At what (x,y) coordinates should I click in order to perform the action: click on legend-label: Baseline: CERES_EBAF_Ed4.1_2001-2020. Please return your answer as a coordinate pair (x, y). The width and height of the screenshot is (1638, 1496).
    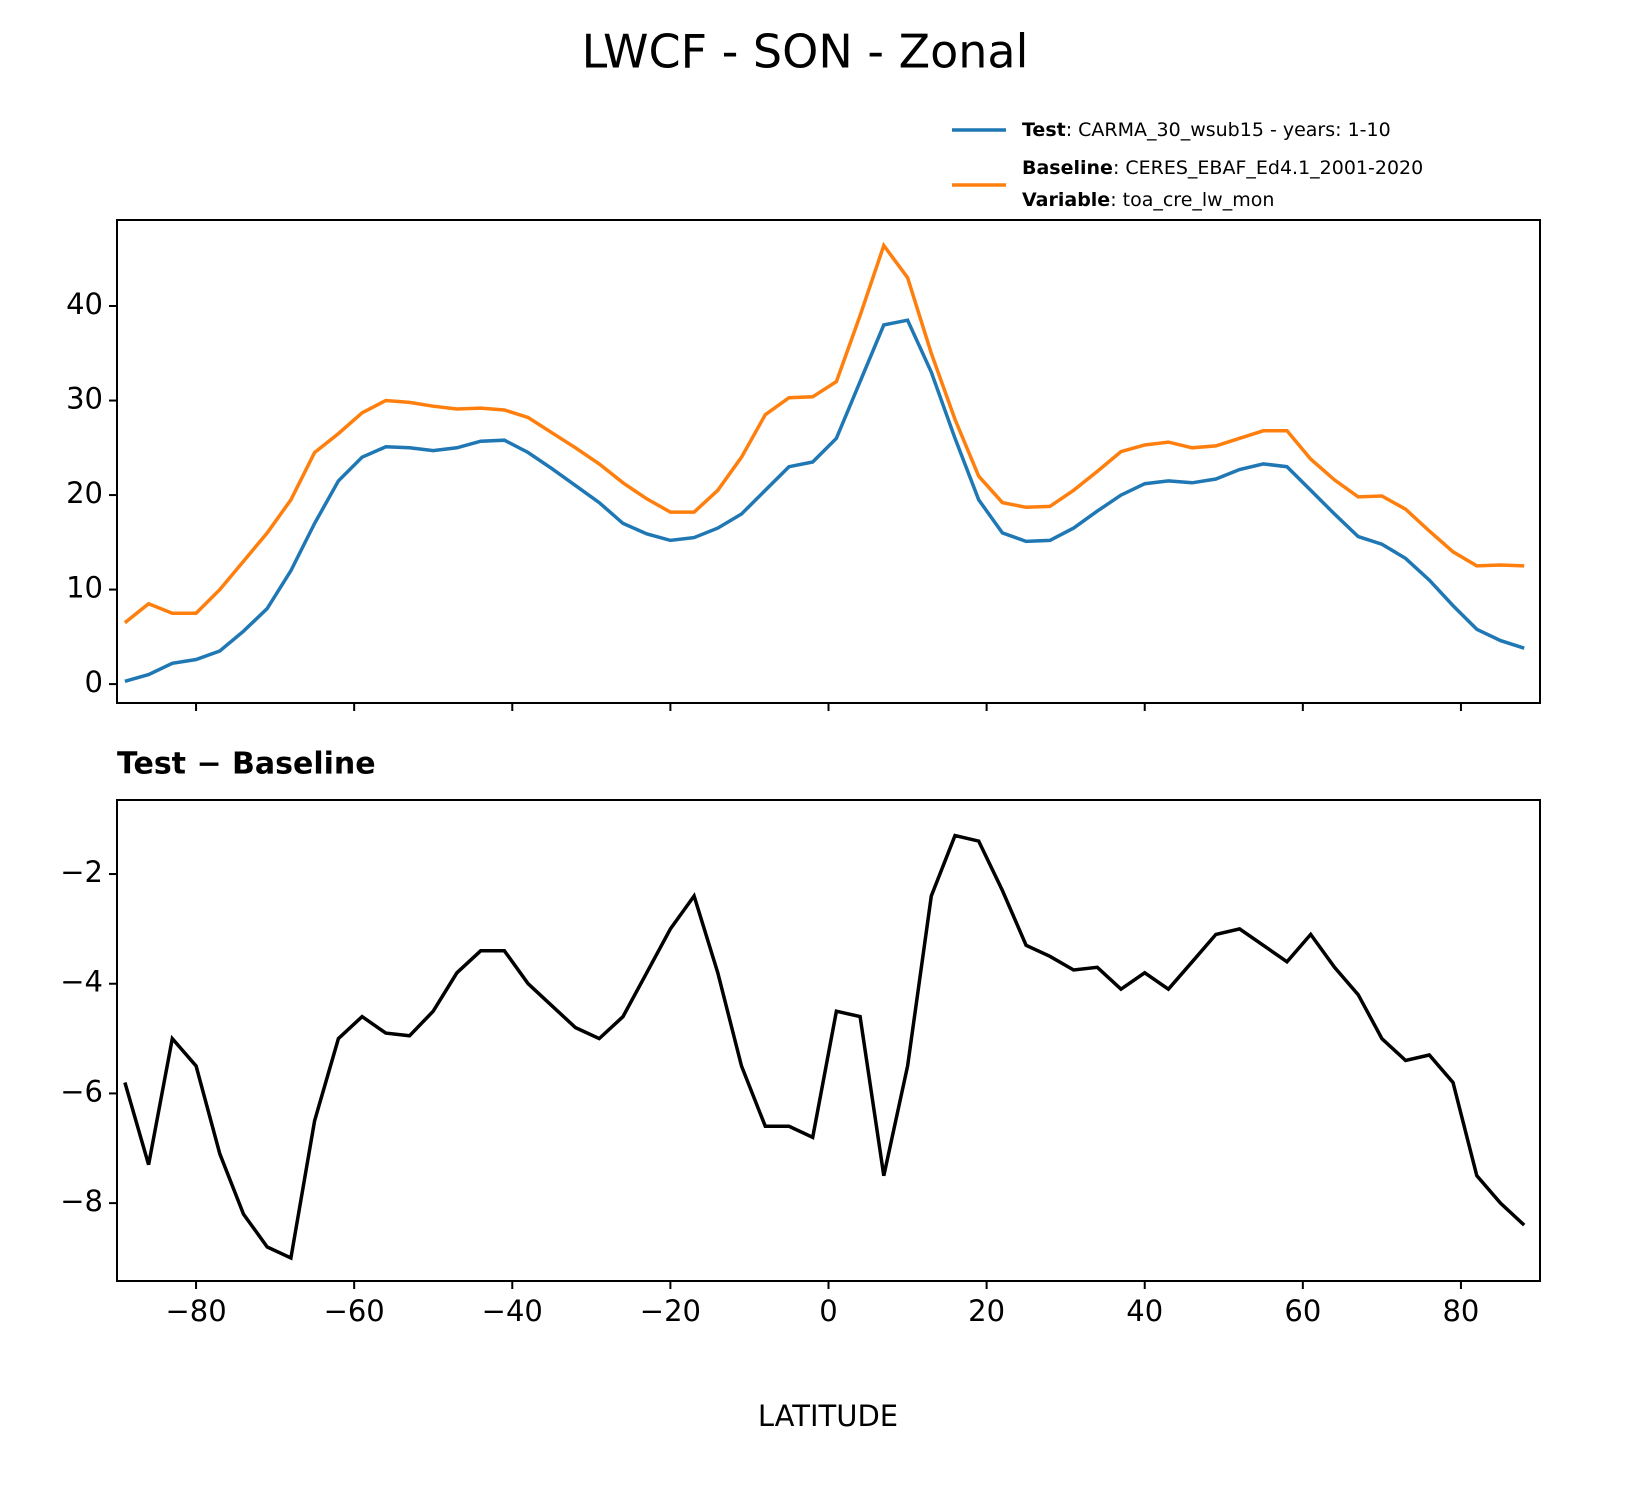
    Looking at the image, I should click on (1222, 168).